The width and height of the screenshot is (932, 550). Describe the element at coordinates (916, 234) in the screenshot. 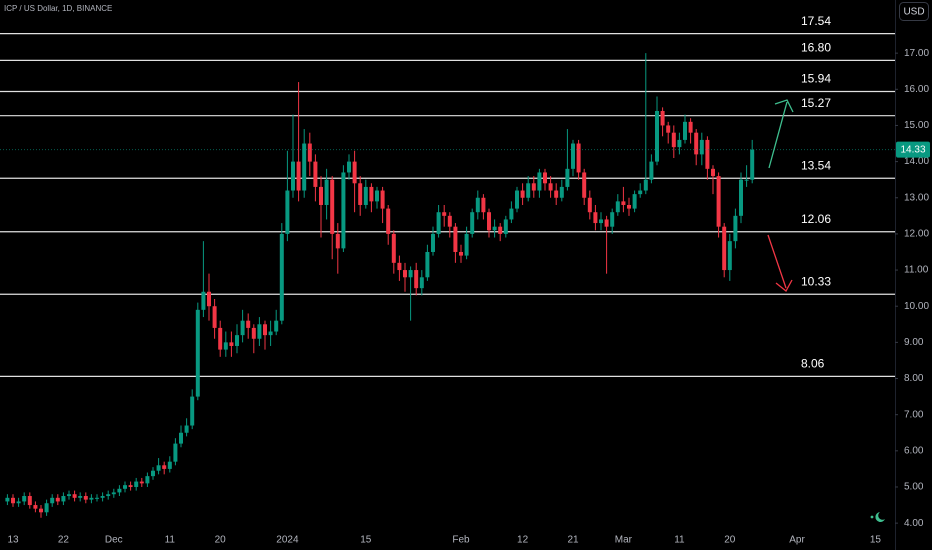

I see `y-tick-label: 12.00` at that location.